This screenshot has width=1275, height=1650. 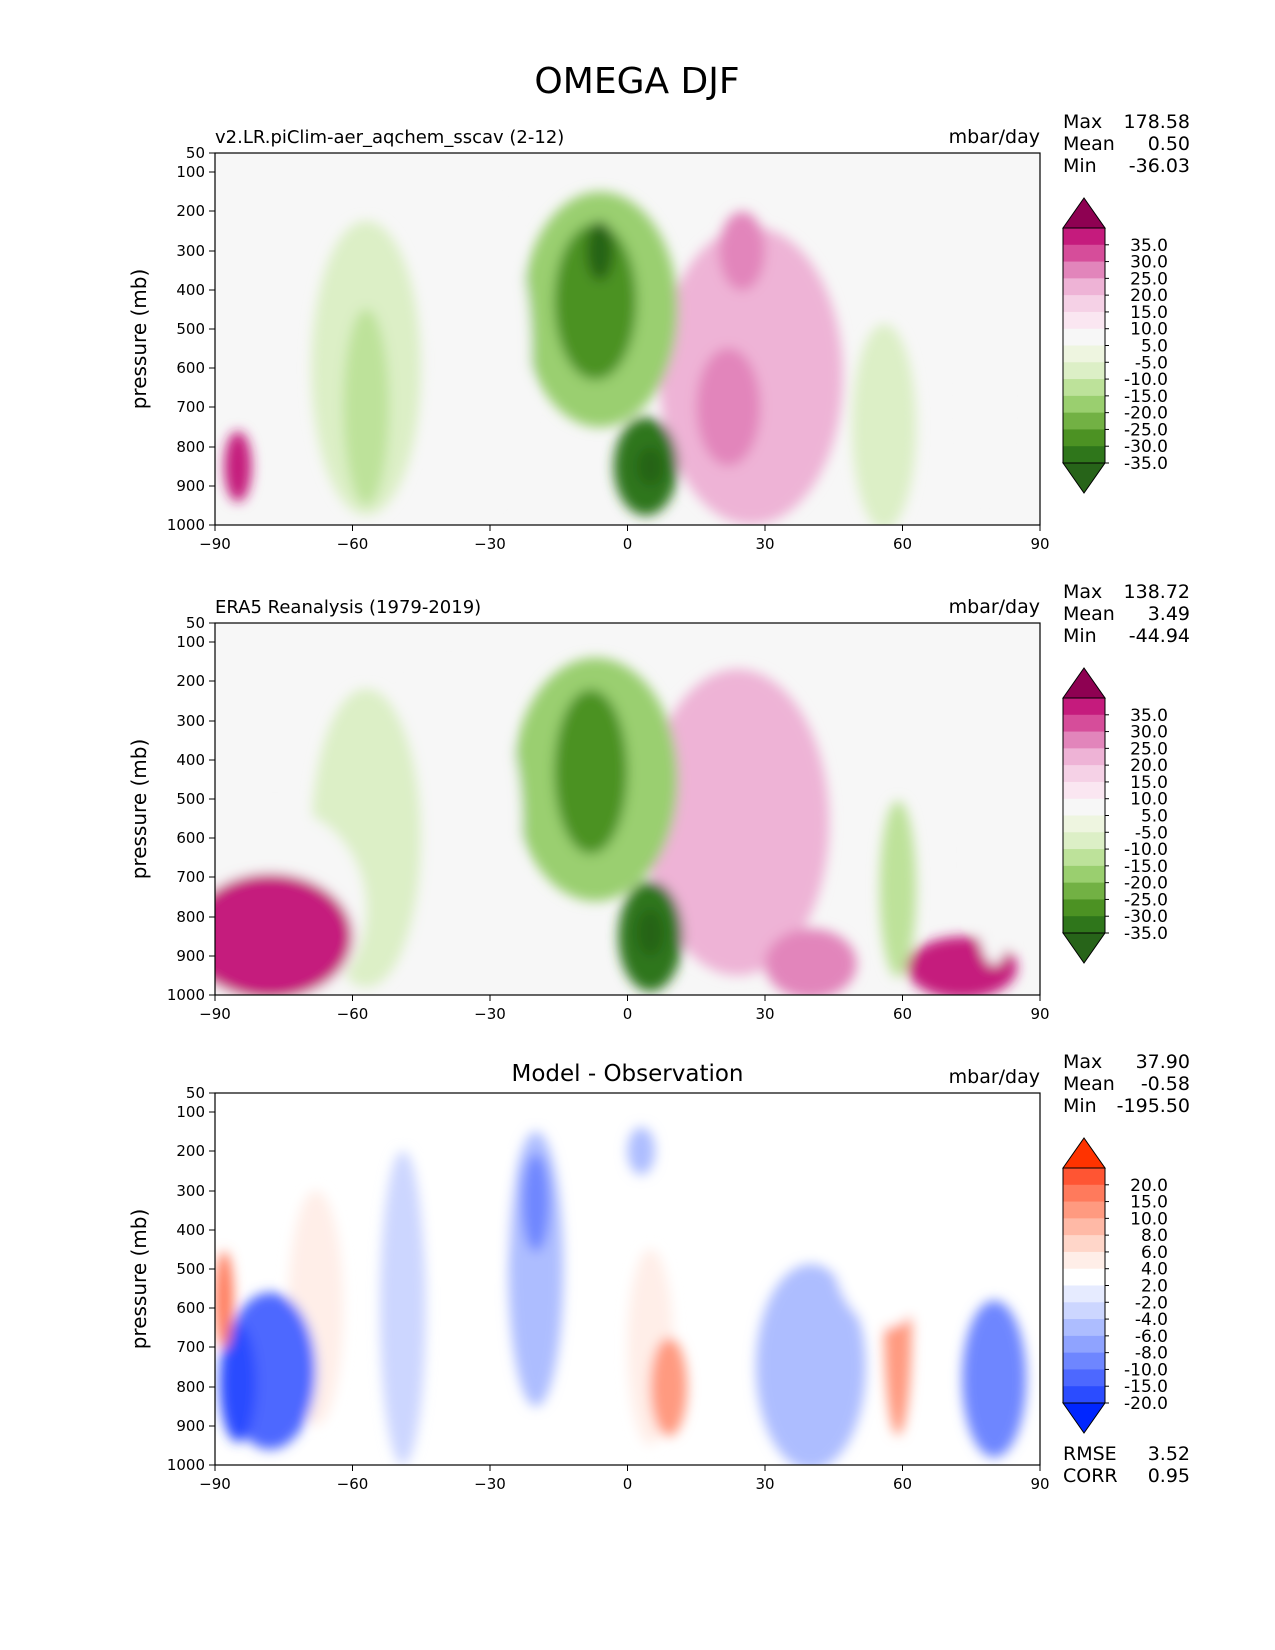 I want to click on x-tick-label: −30, so click(x=490, y=544).